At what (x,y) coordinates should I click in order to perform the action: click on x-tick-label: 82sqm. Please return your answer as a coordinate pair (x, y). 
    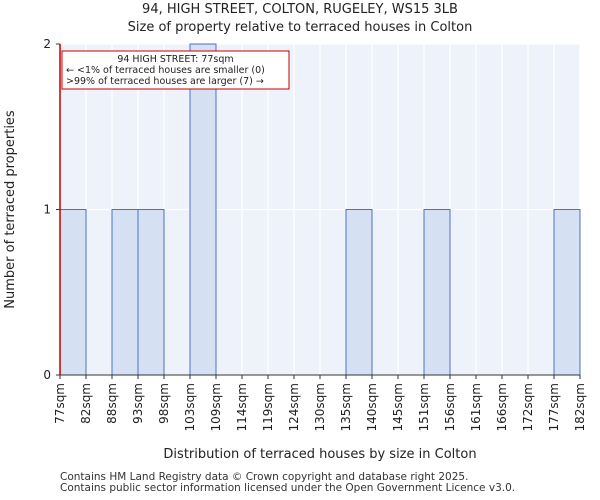
    Looking at the image, I should click on (86, 403).